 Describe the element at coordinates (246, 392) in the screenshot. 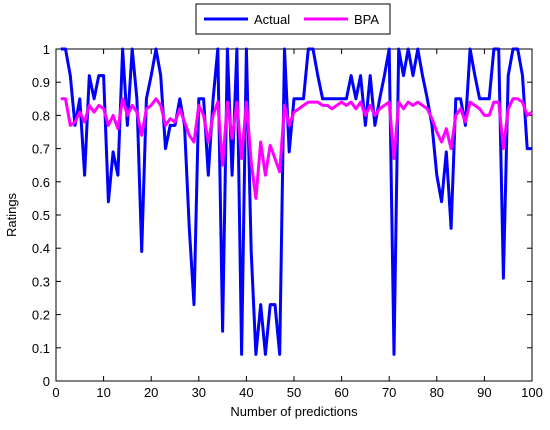

I see `x-tick-label: 40` at that location.